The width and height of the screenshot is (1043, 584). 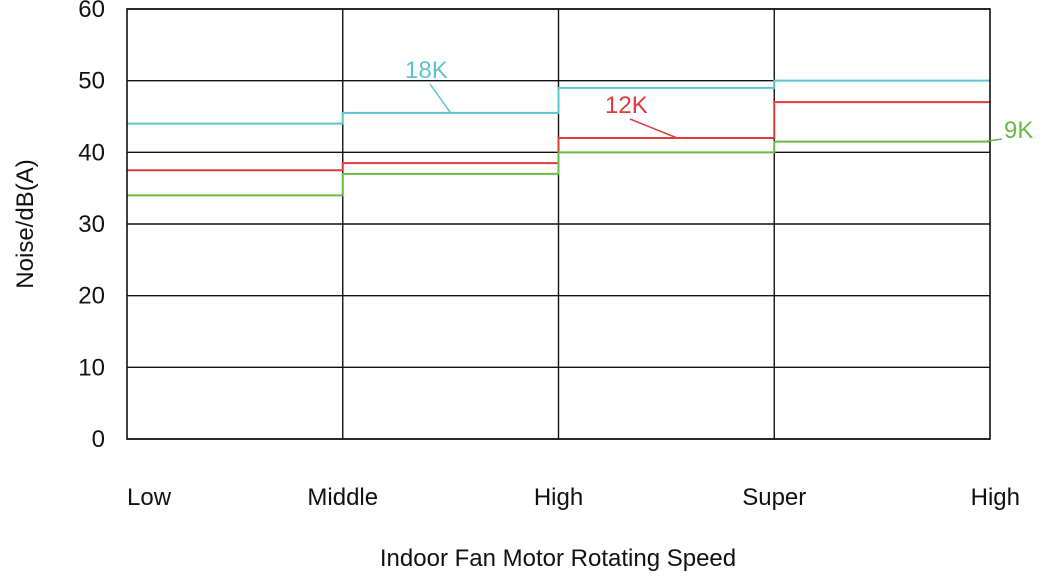 I want to click on y-tick-label: 50, so click(x=91, y=81).